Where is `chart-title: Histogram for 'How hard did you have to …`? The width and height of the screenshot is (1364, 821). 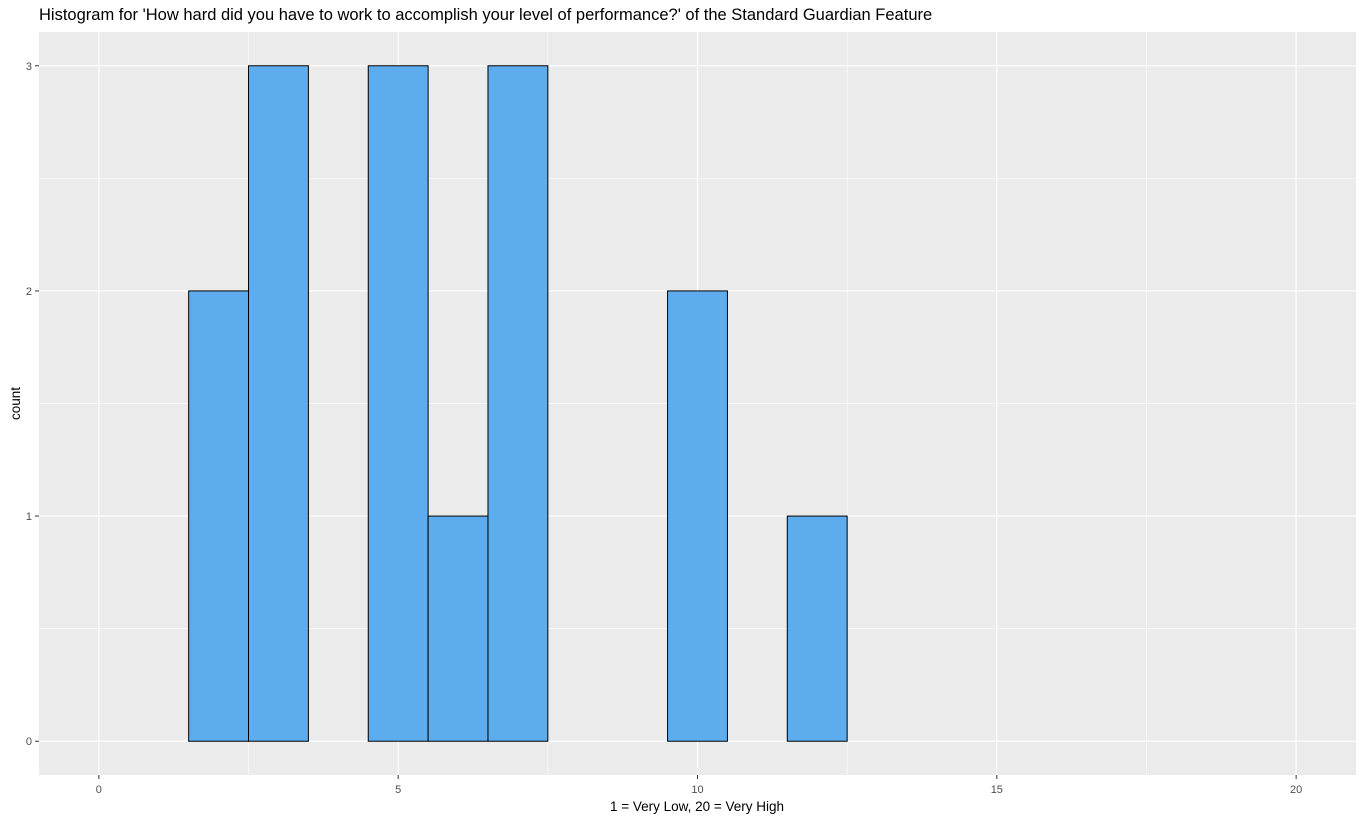
chart-title: Histogram for 'How hard did you have to … is located at coordinates (486, 15).